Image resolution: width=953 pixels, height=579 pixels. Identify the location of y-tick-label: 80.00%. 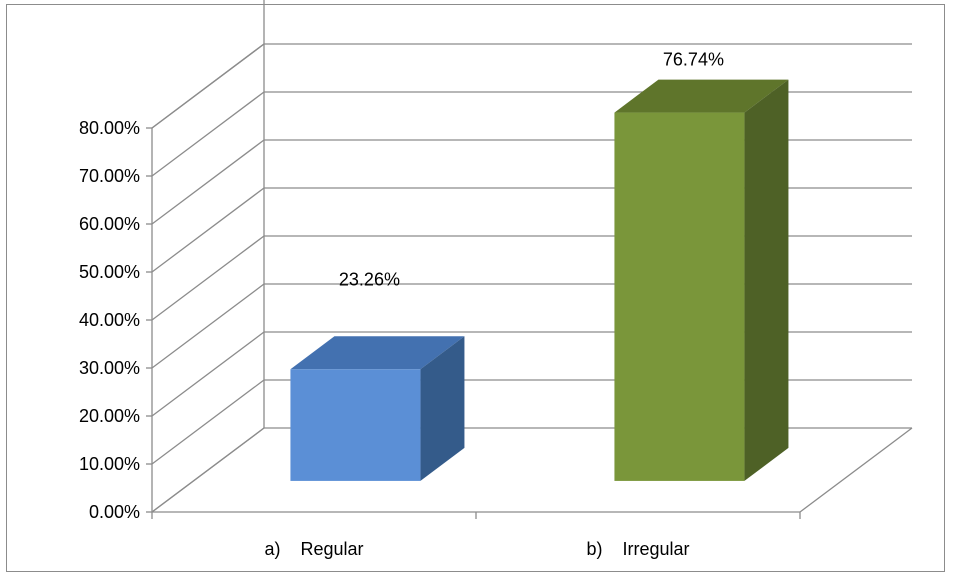
(109, 128).